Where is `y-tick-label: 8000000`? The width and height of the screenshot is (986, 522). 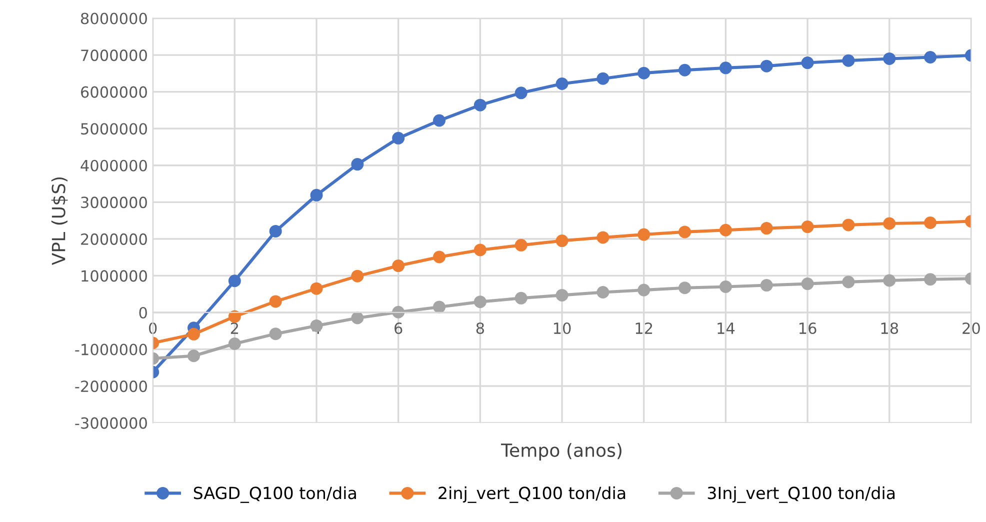
y-tick-label: 8000000 is located at coordinates (113, 18).